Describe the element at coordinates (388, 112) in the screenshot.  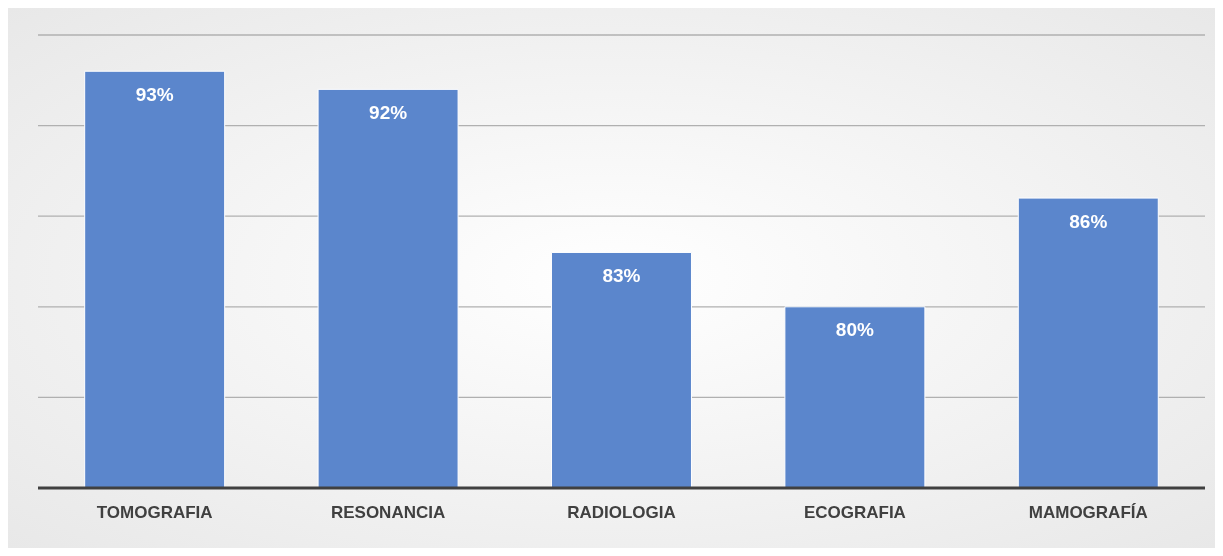
I see `data-label: 92%` at that location.